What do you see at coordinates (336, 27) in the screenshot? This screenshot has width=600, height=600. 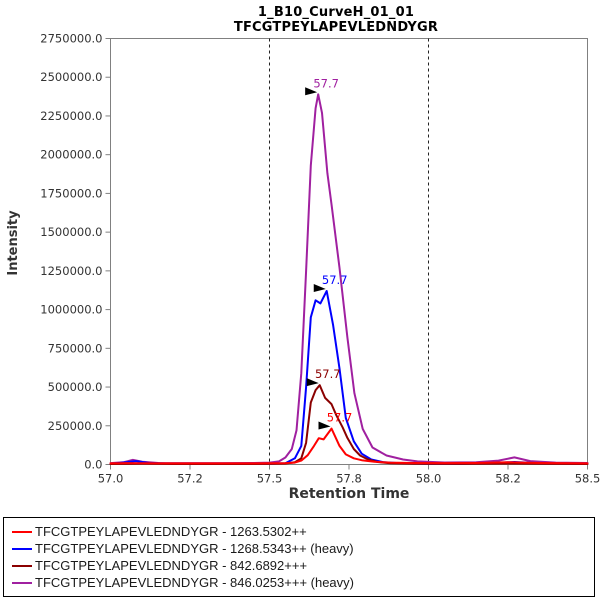 I see `chart-title-peptide: TFCGTPEYLAPEVLEDNDYGR` at bounding box center [336, 27].